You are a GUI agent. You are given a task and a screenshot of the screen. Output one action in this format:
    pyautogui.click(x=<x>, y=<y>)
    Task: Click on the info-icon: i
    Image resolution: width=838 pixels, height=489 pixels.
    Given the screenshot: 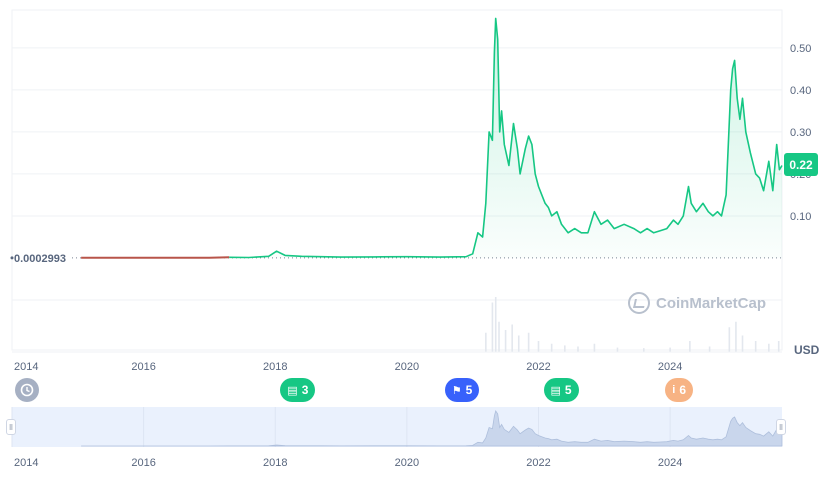 What is the action you would take?
    pyautogui.click(x=674, y=390)
    